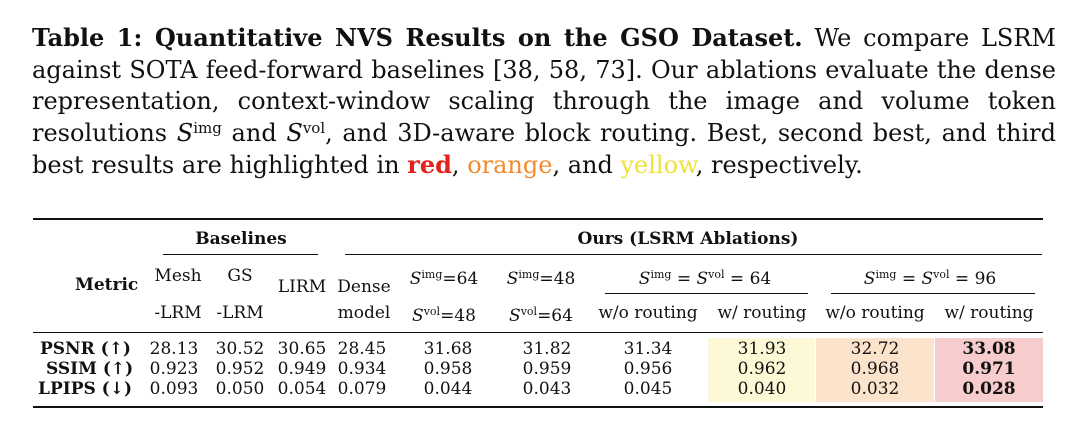 Image resolution: width=1080 pixels, height=428 pixels. Describe the element at coordinates (705, 278) in the screenshot. I see `header-group-64: Simg = Svol = 64` at that location.